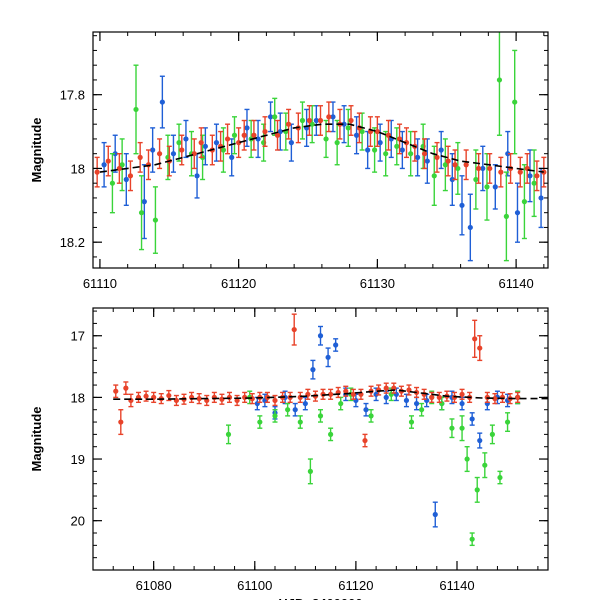  I want to click on x-tick-label: 61110, so click(100, 283).